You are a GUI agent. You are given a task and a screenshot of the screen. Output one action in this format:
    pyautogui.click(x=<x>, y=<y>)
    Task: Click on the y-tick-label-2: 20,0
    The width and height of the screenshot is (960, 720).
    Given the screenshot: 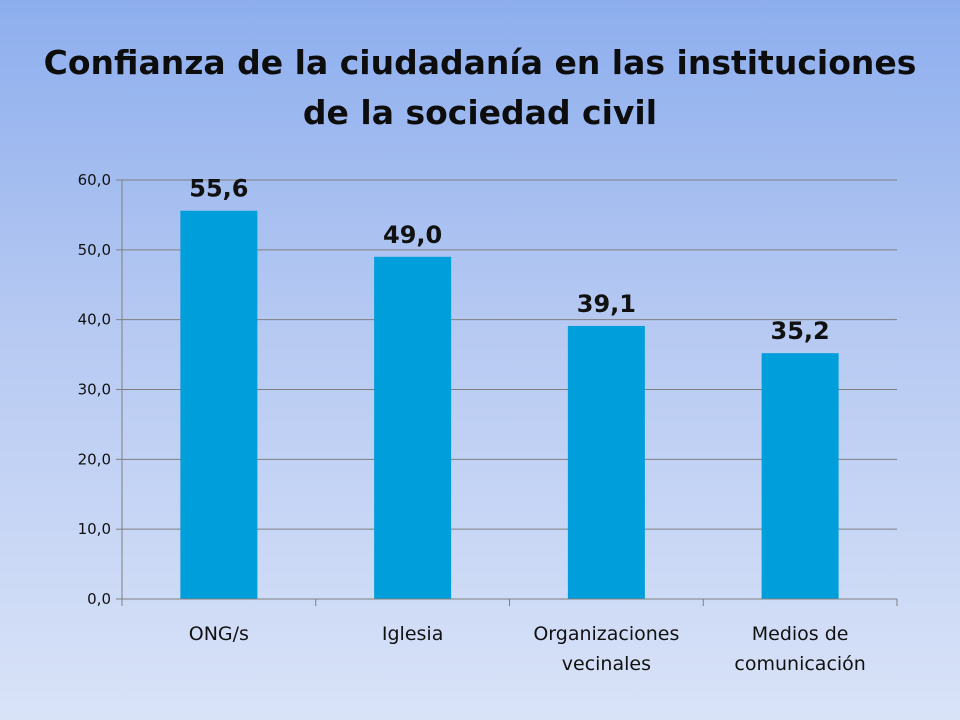 What is the action you would take?
    pyautogui.click(x=94, y=459)
    